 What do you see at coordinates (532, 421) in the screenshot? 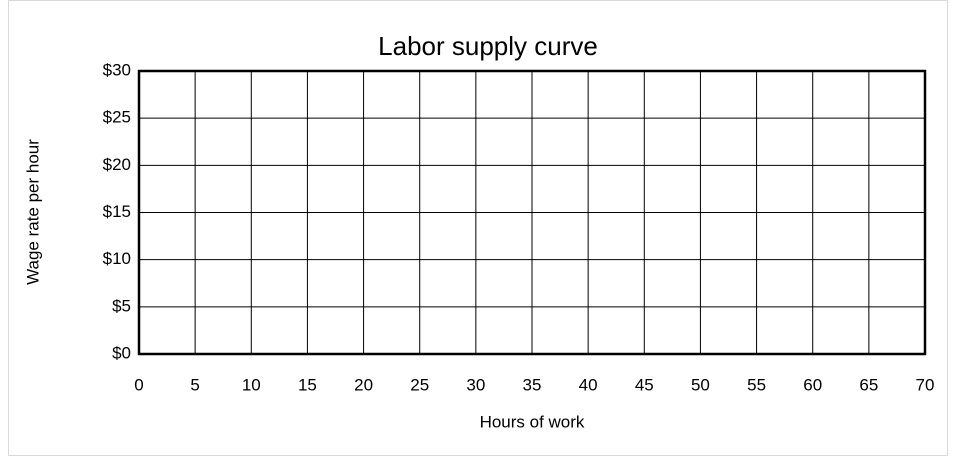
I see `x-axis-label: Hours of work` at bounding box center [532, 421].